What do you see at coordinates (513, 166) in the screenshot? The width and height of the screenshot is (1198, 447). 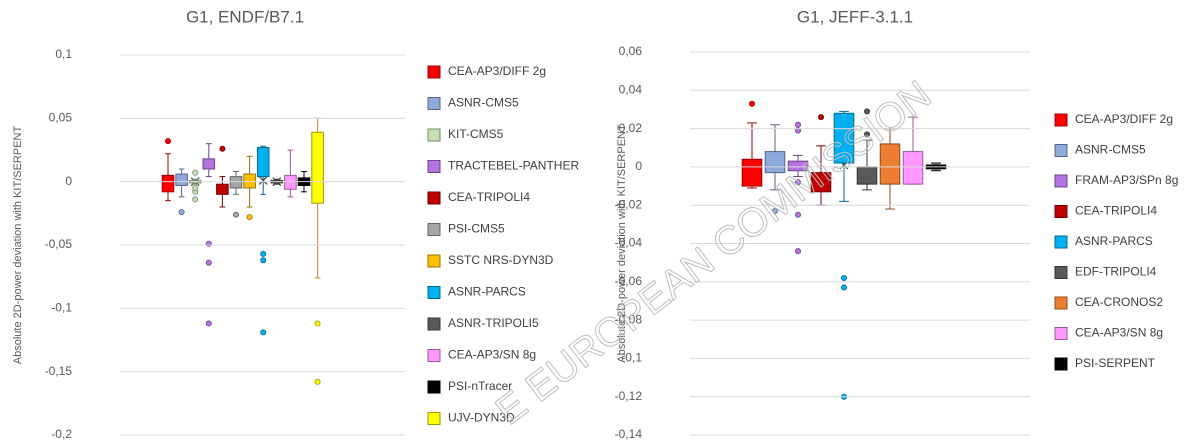 I see `legend-label: TRACTEBEL-PANTHER` at bounding box center [513, 166].